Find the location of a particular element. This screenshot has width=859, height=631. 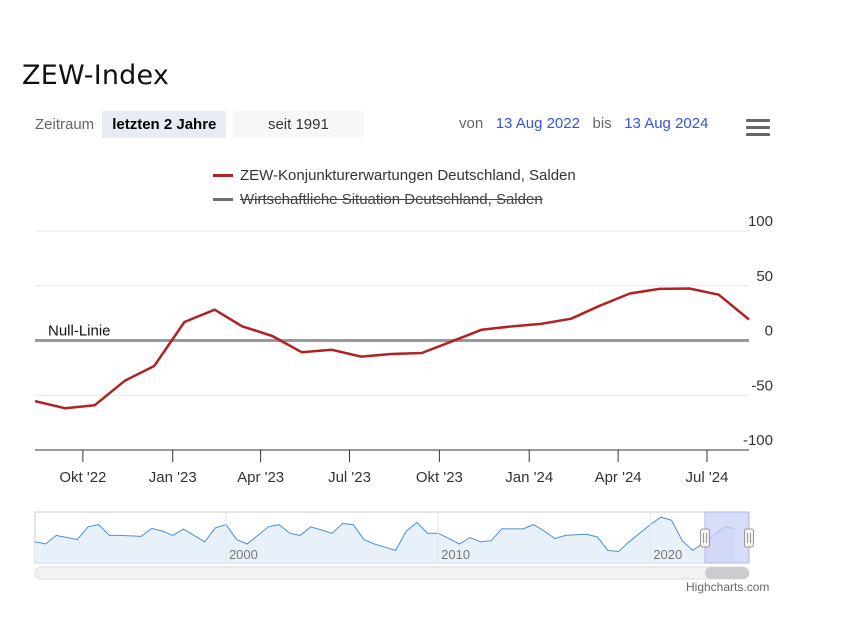

to-date-input: 13 Aug 2024 is located at coordinates (666, 123).